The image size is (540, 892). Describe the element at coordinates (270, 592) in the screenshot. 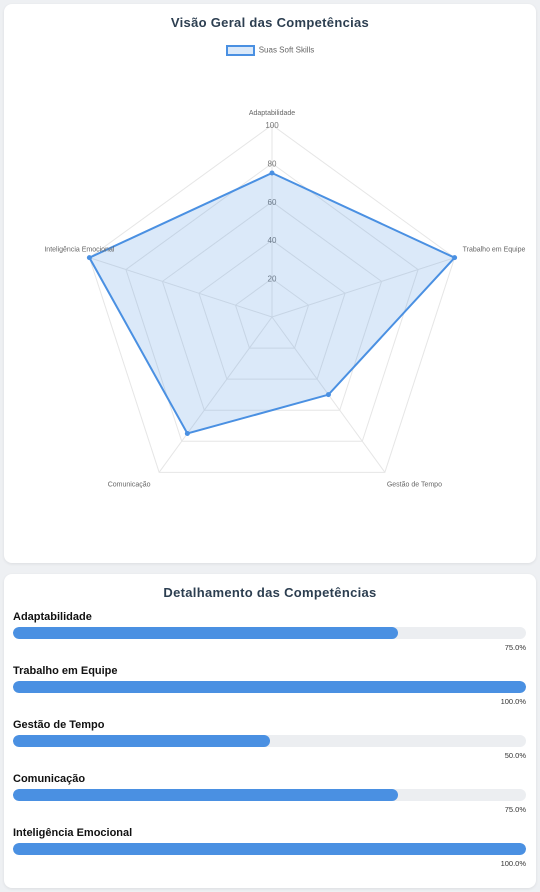

I see `skills-detail-title: Detalhamento das Competências` at that location.